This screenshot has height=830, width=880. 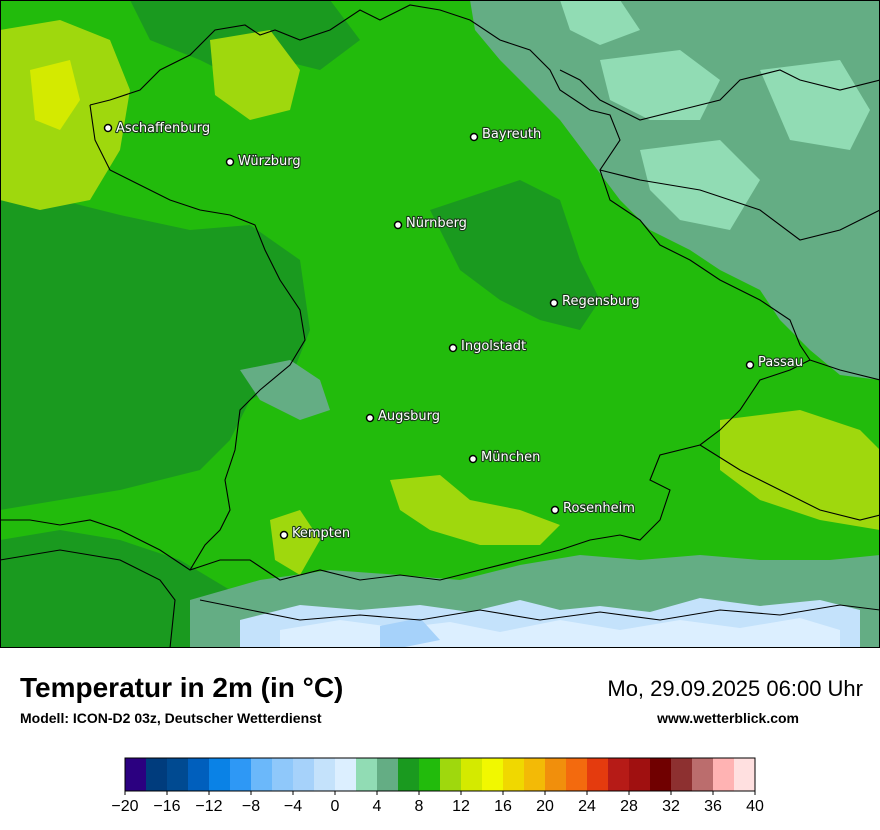 I want to click on legend-tick-label: 32, so click(x=671, y=806).